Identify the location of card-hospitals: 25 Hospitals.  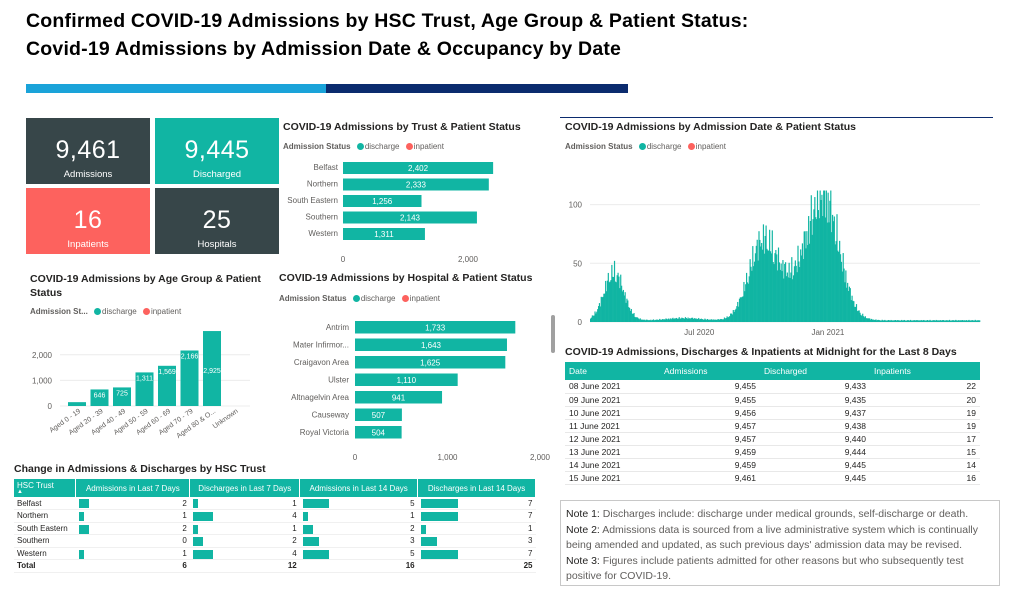
(217, 221).